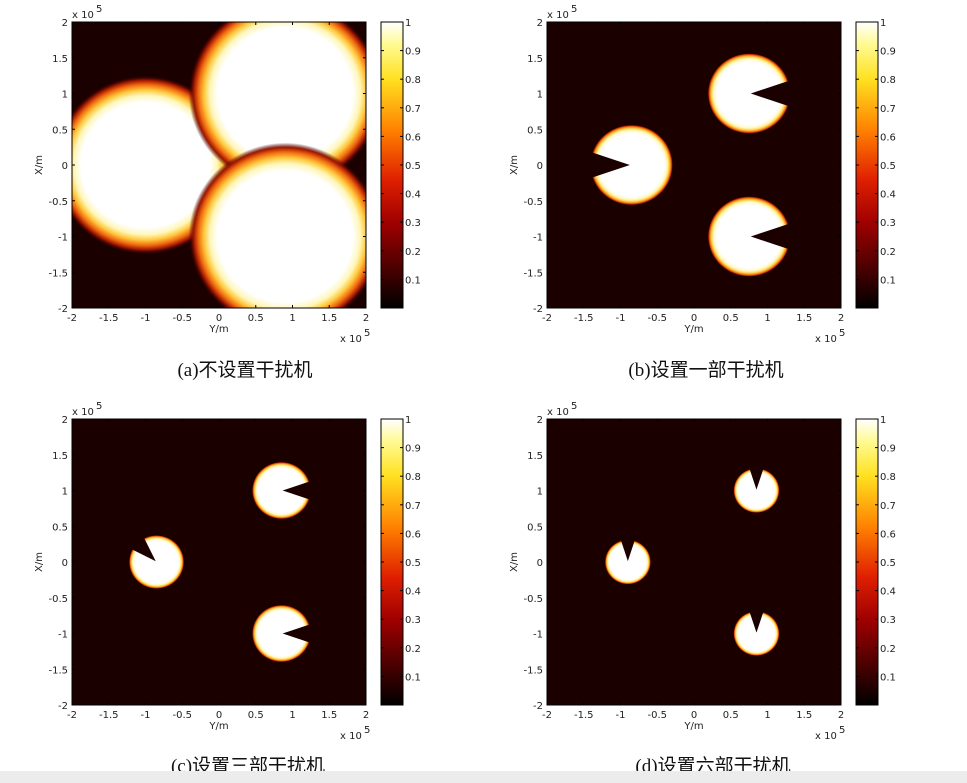 The image size is (967, 783). I want to click on bottom-strip, so click(483, 777).